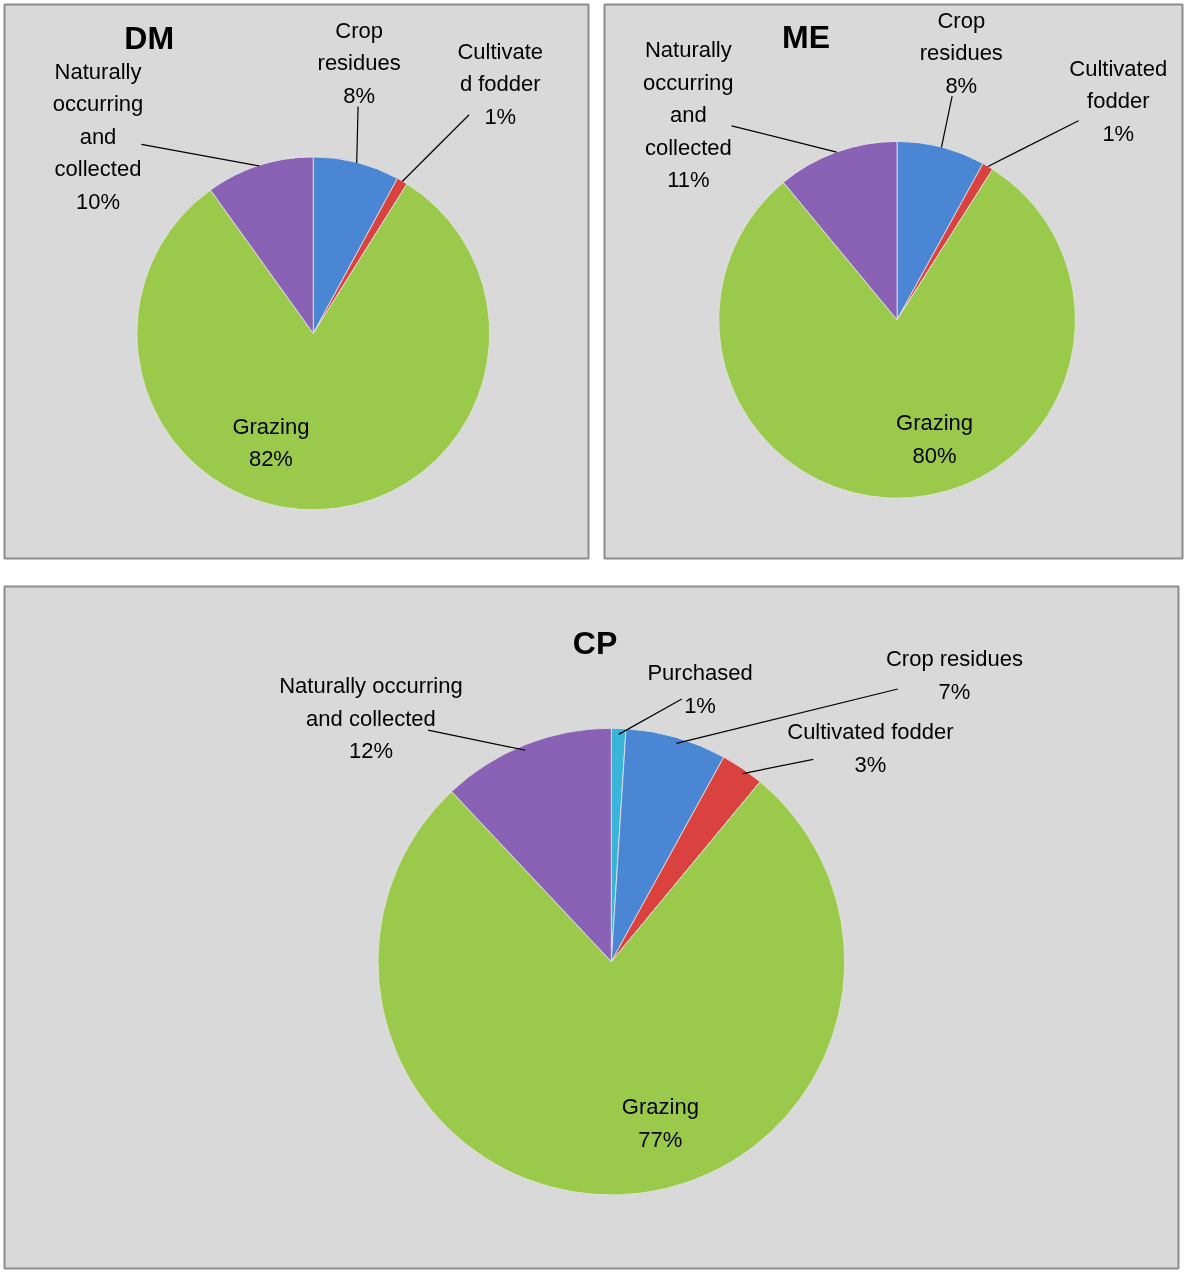  What do you see at coordinates (370, 751) in the screenshot?
I see `data-label: 12%` at bounding box center [370, 751].